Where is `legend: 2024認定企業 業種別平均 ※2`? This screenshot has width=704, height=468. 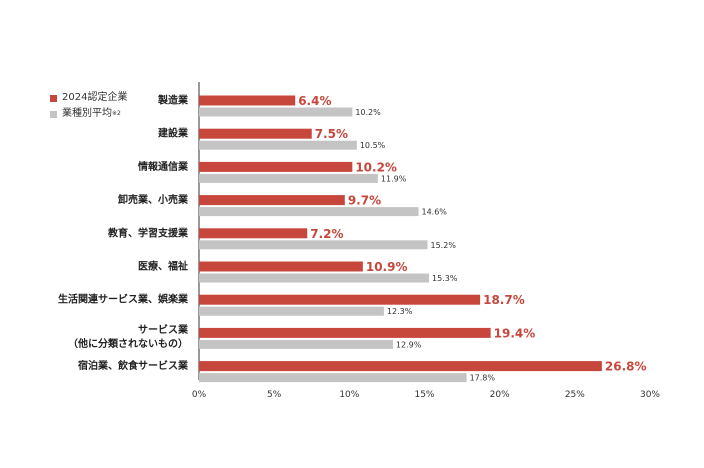
legend: 2024認定企業 業種別平均 ※2 is located at coordinates (88, 106).